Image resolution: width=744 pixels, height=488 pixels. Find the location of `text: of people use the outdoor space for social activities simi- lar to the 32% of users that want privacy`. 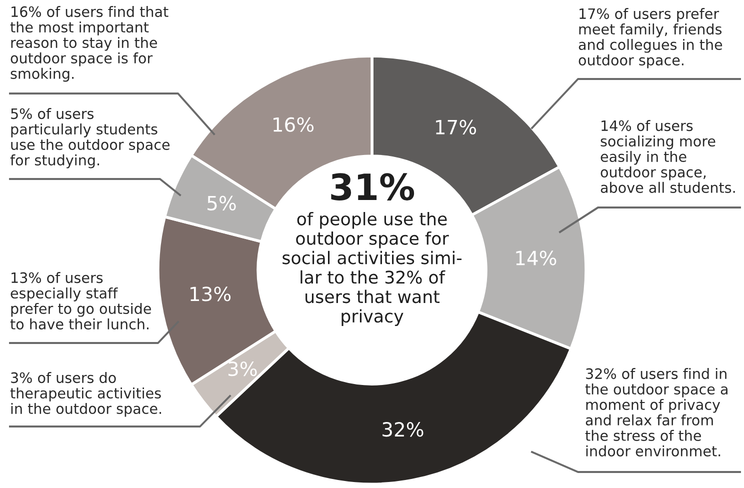

text: of people use the outdoor space for social activities simi- lar to the 32% of users that want privacy is located at coordinates (372, 269).